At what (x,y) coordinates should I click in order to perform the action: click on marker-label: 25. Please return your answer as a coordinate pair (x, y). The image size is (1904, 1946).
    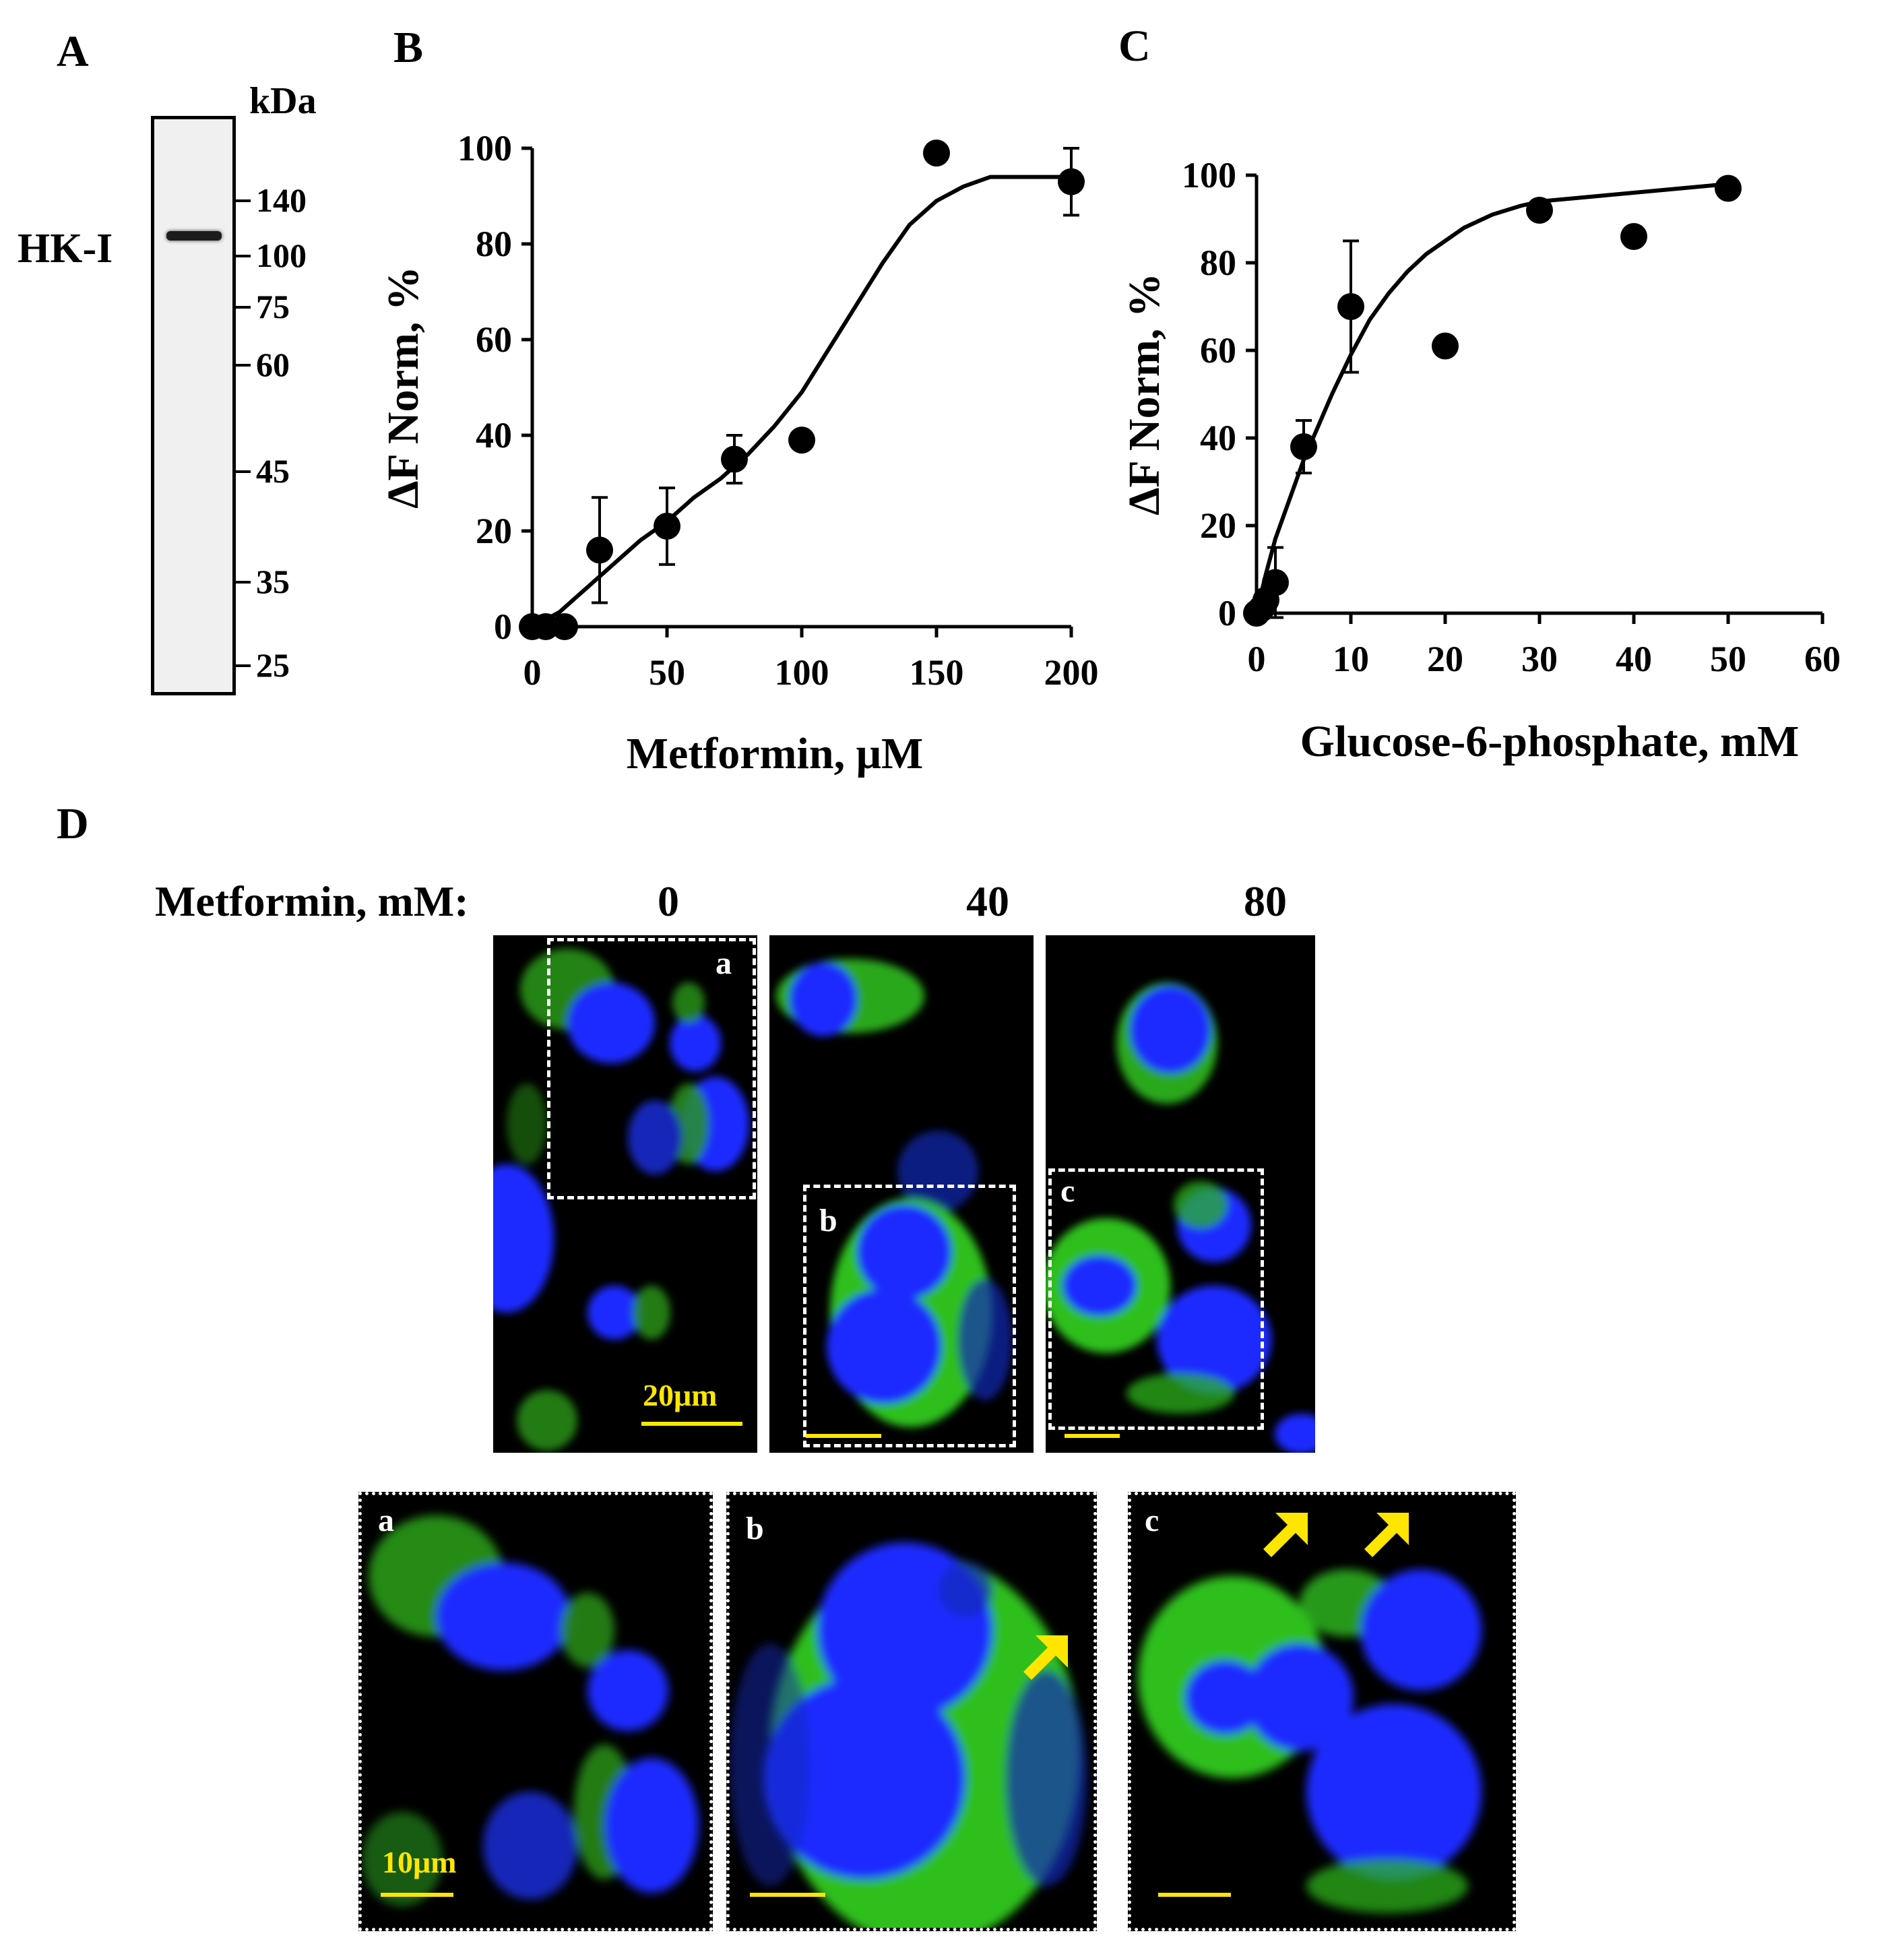
    Looking at the image, I should click on (273, 665).